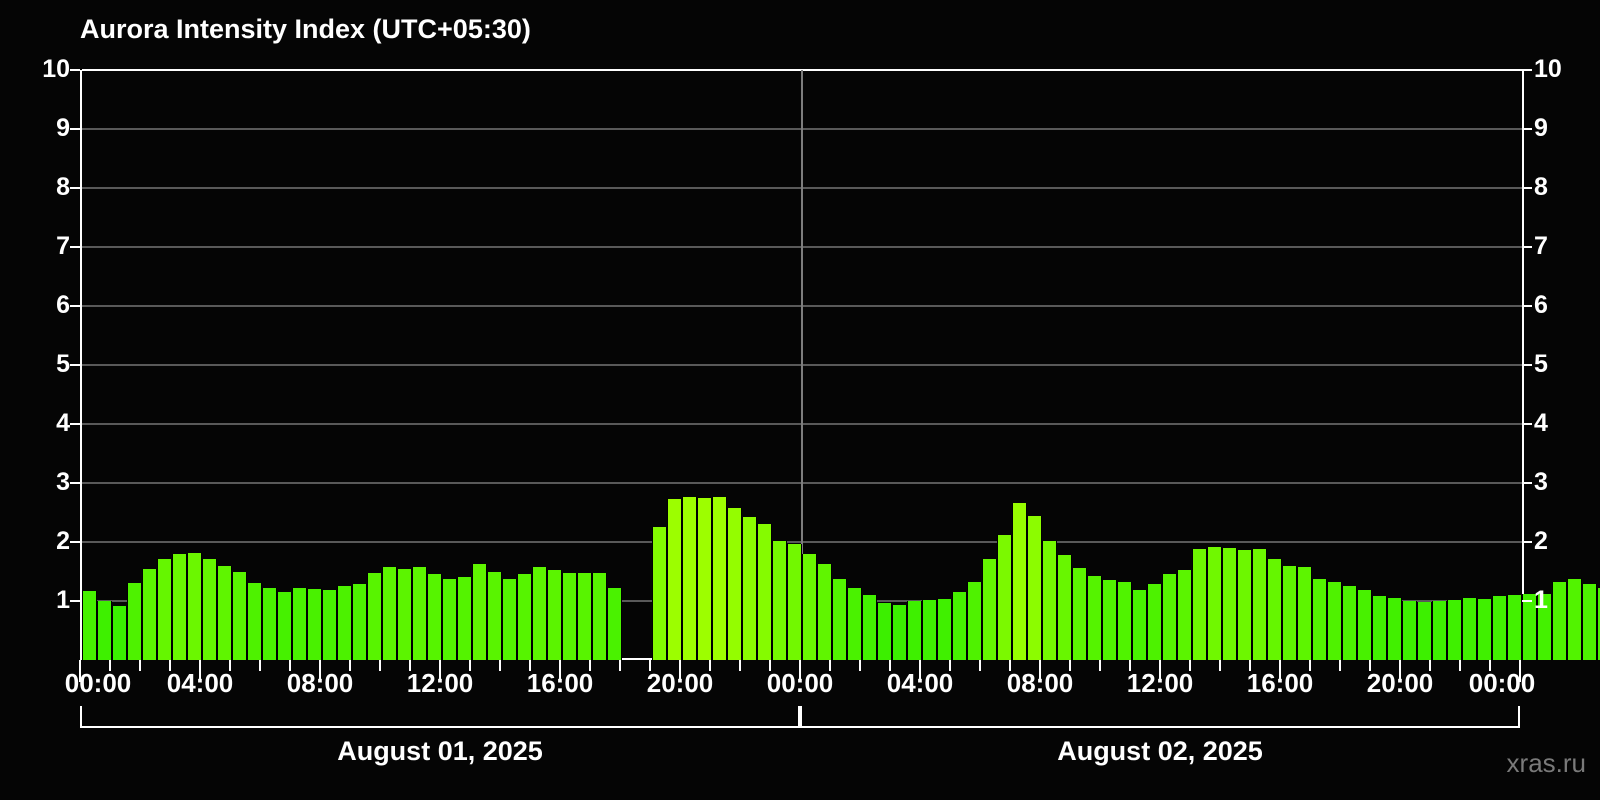 This screenshot has height=800, width=1600. Describe the element at coordinates (680, 683) in the screenshot. I see `x-tick-label-5: 20:00` at that location.